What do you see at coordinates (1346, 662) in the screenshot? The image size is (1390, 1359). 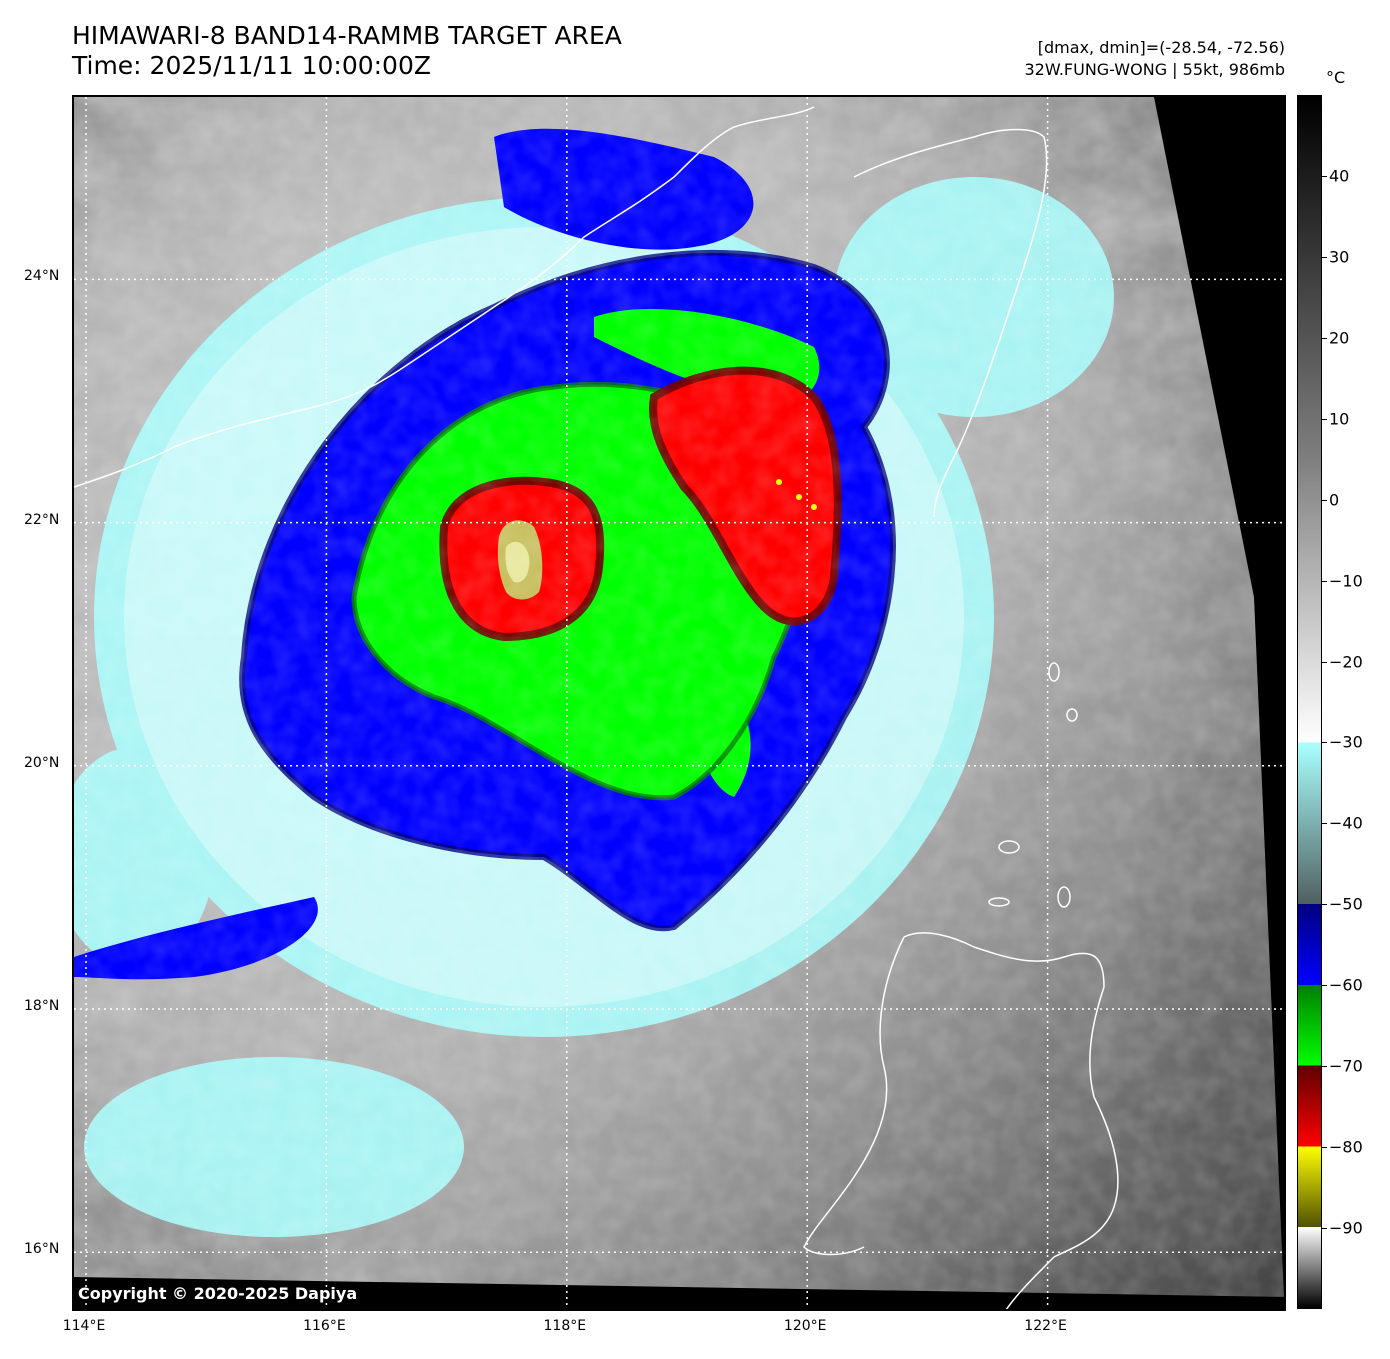 I see `colorbar-tick-label: −20` at bounding box center [1346, 662].